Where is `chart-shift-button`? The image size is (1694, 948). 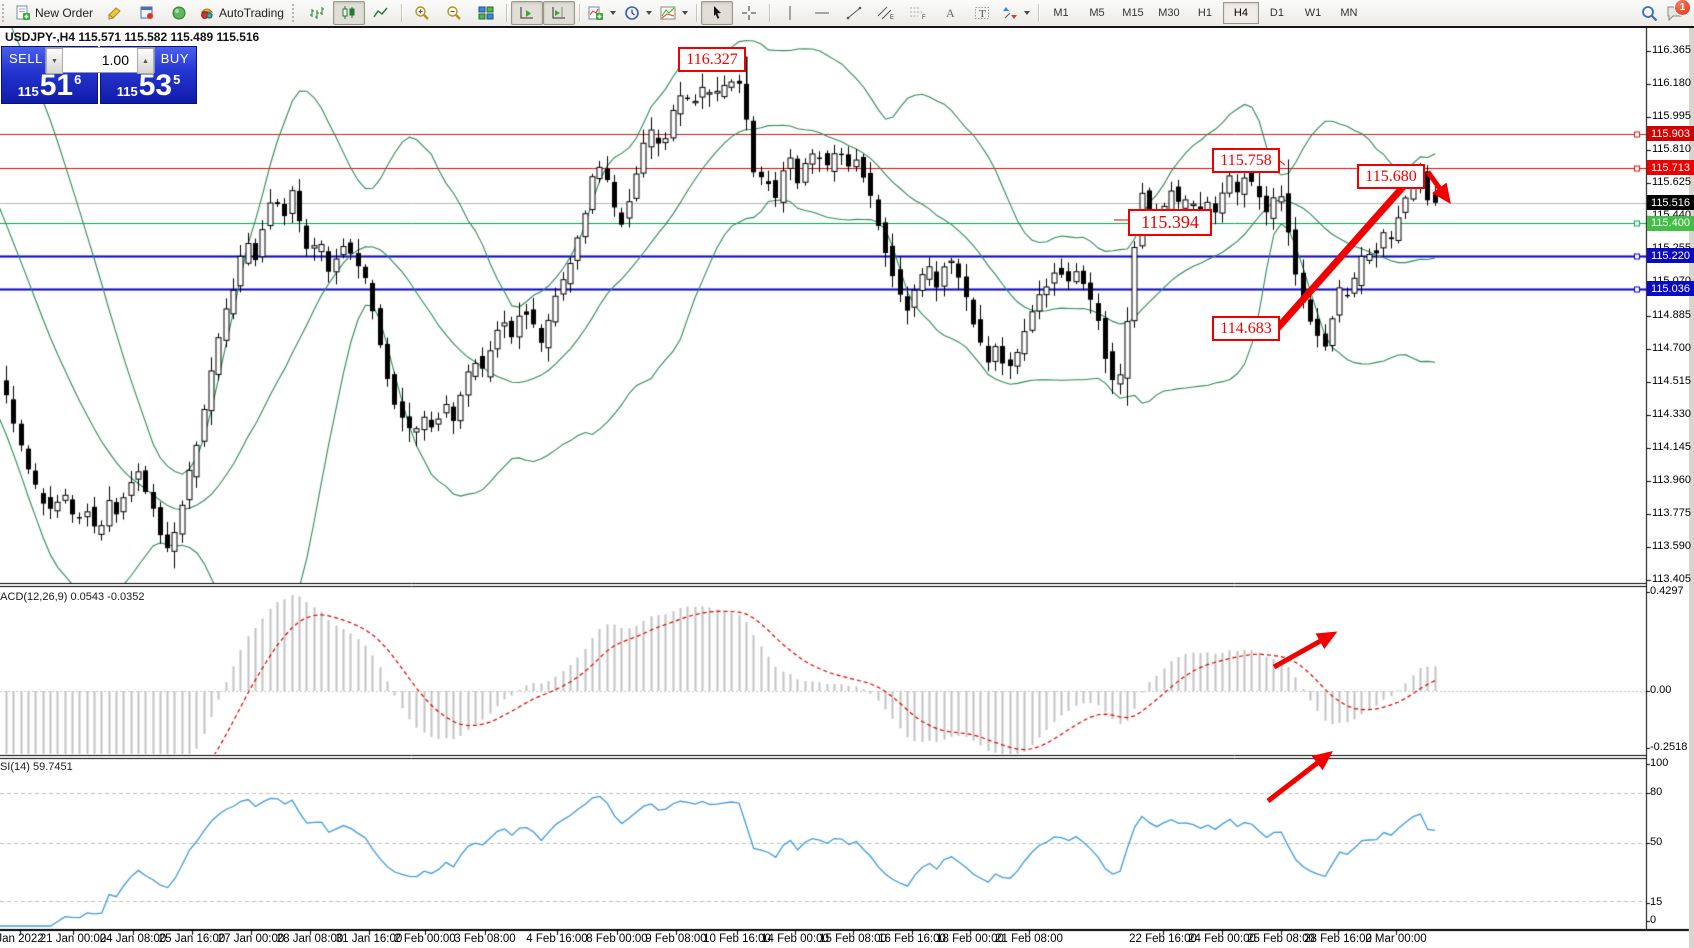 chart-shift-button is located at coordinates (558, 13).